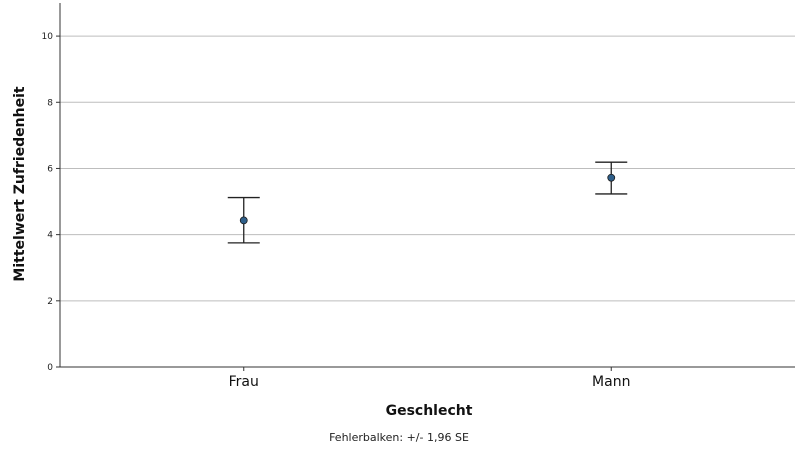 This screenshot has height=450, width=795. Describe the element at coordinates (50, 169) in the screenshot. I see `y-tick-label: 6` at that location.